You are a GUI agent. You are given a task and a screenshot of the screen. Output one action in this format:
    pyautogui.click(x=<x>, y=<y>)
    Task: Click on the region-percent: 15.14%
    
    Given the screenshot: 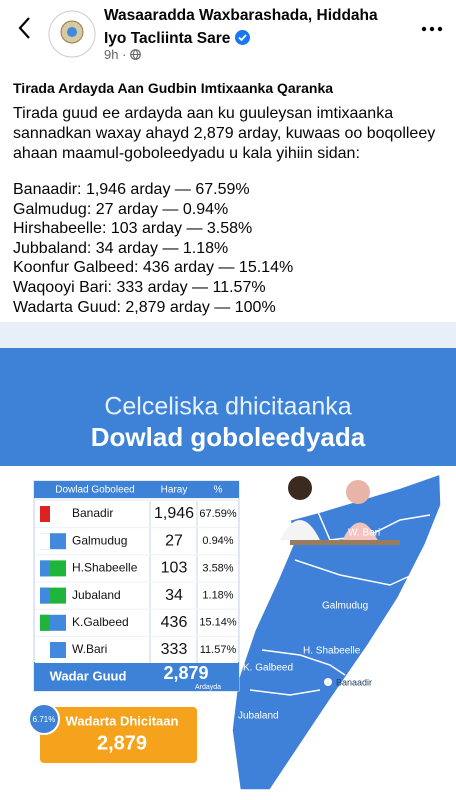 What is the action you would take?
    pyautogui.click(x=218, y=623)
    